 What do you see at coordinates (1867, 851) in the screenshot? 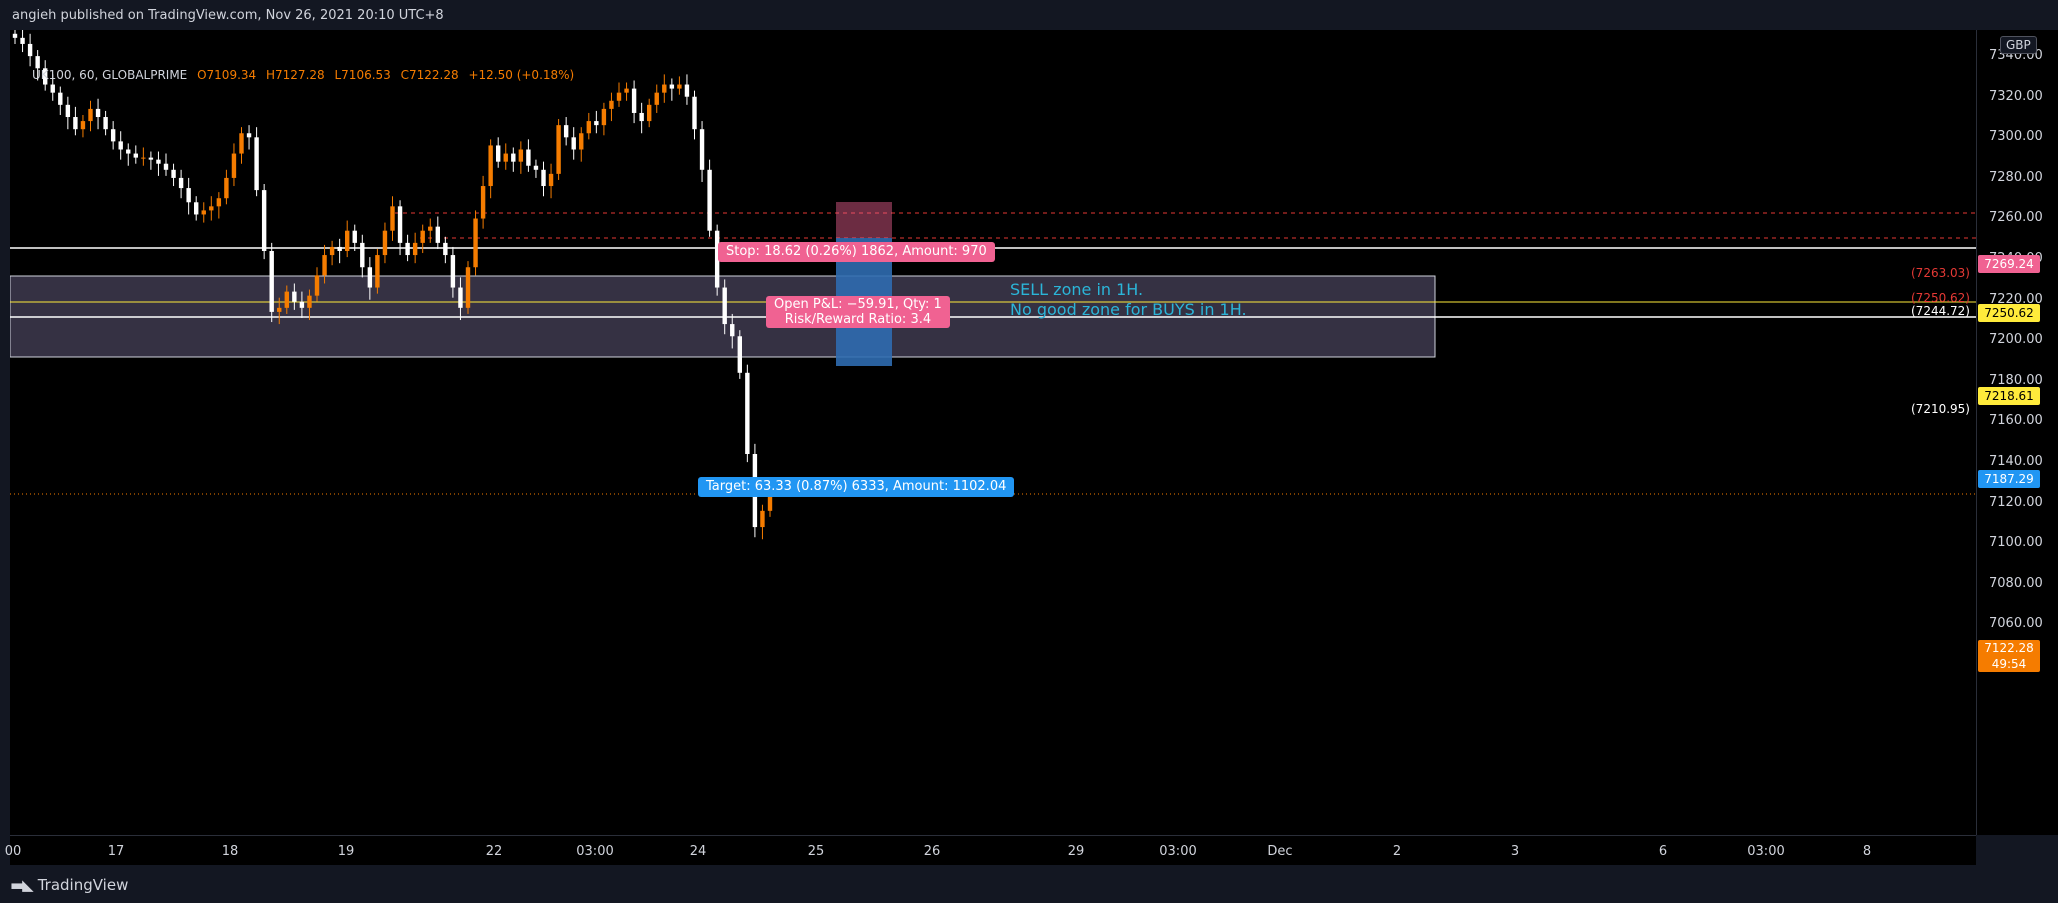
I see `time-tick: 8` at bounding box center [1867, 851].